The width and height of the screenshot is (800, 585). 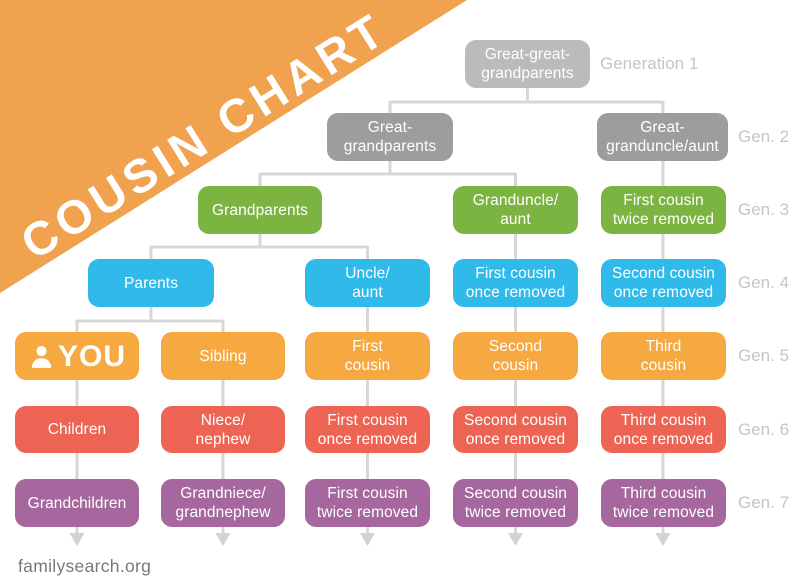 What do you see at coordinates (367, 283) in the screenshot?
I see `node-uncle-aunt: Uncle/aunt` at bounding box center [367, 283].